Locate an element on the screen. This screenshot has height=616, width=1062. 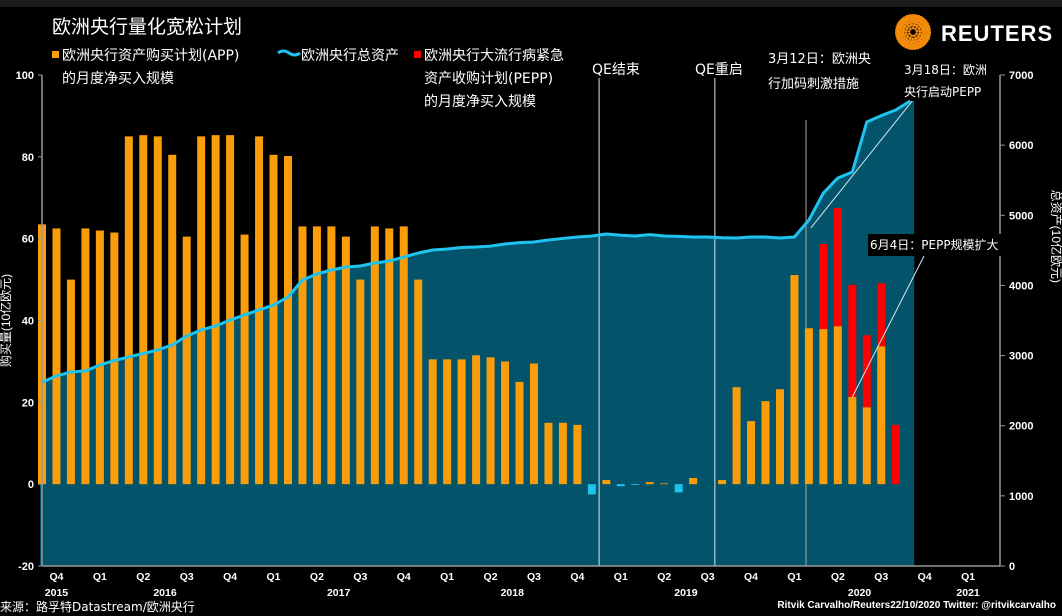
right-axis-tick-label: 4000 is located at coordinates (1021, 286).